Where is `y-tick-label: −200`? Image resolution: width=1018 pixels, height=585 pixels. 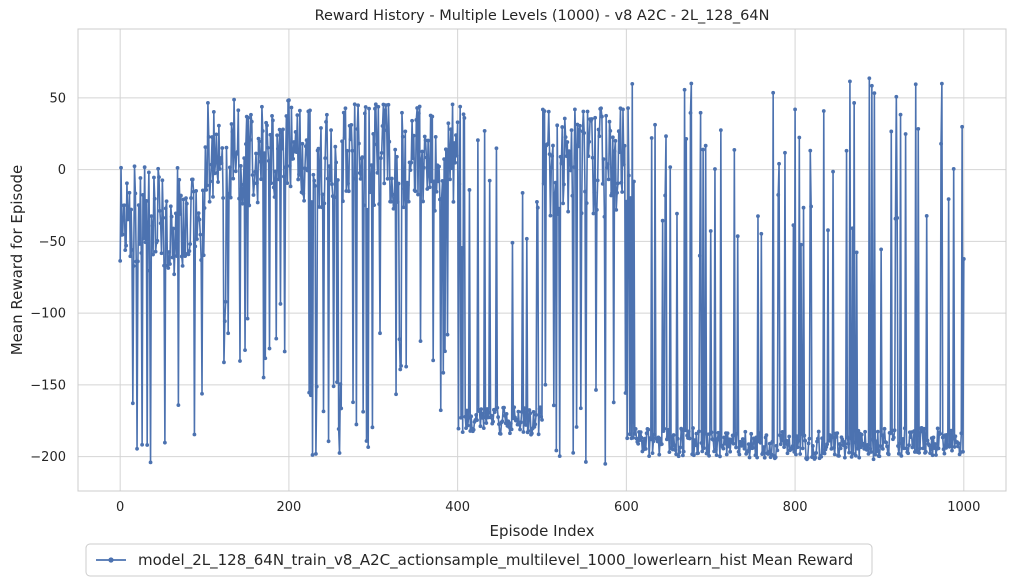 y-tick-label: −200 is located at coordinates (48, 457).